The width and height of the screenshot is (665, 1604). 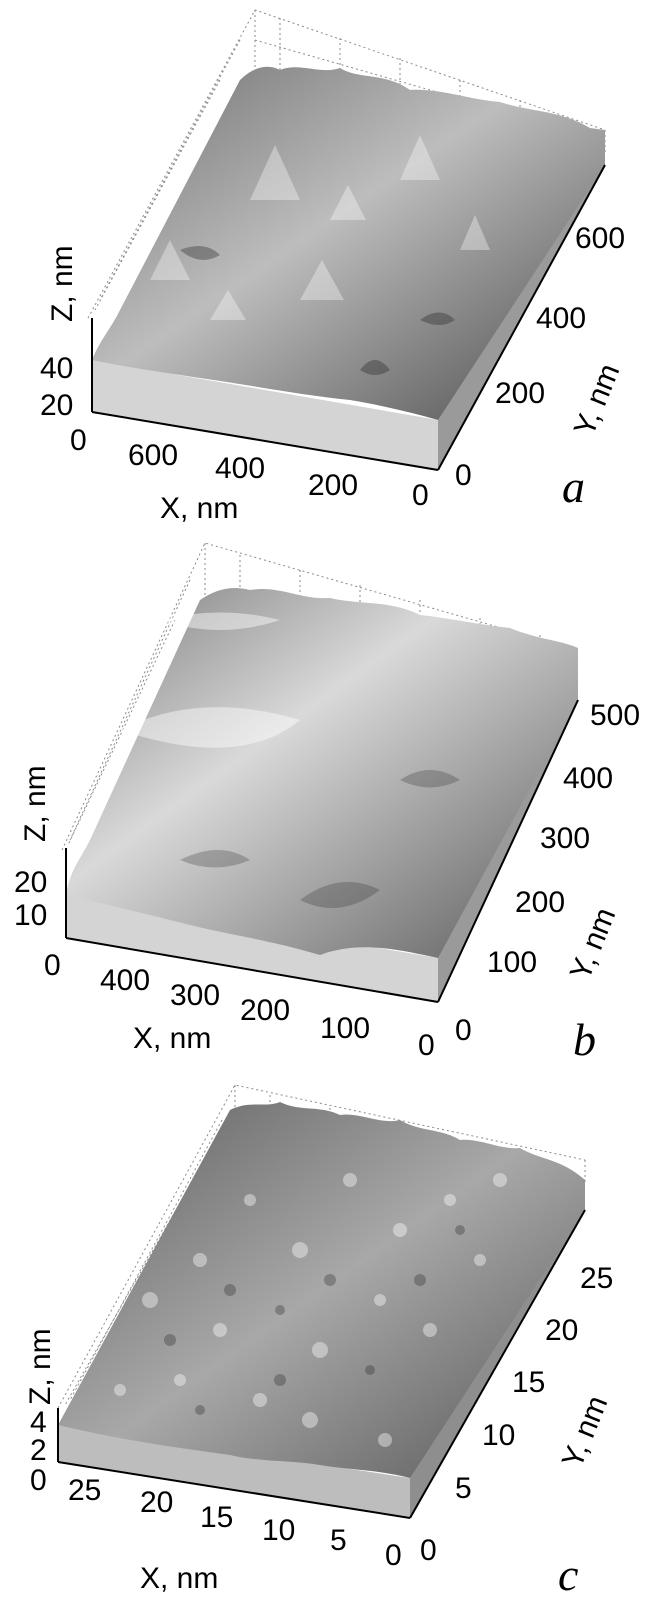 What do you see at coordinates (62, 283) in the screenshot?
I see `panel-a-z-label: Z, nm` at bounding box center [62, 283].